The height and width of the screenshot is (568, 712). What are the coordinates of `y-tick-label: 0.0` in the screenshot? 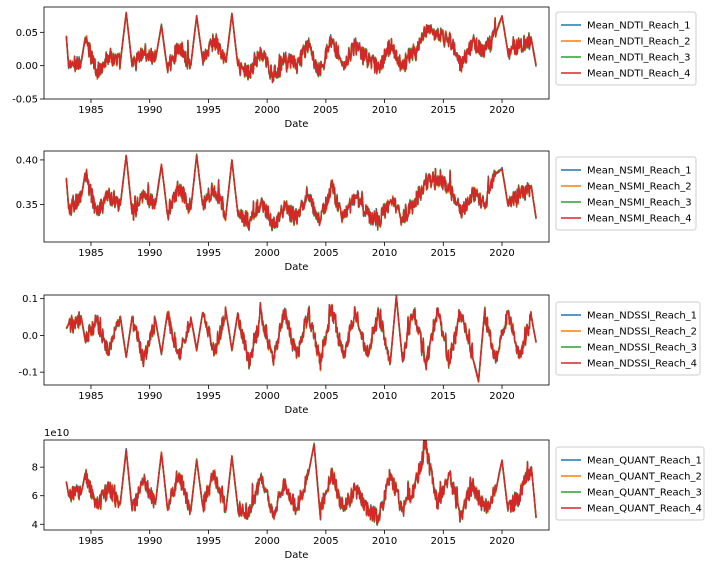 It's located at (30, 336).